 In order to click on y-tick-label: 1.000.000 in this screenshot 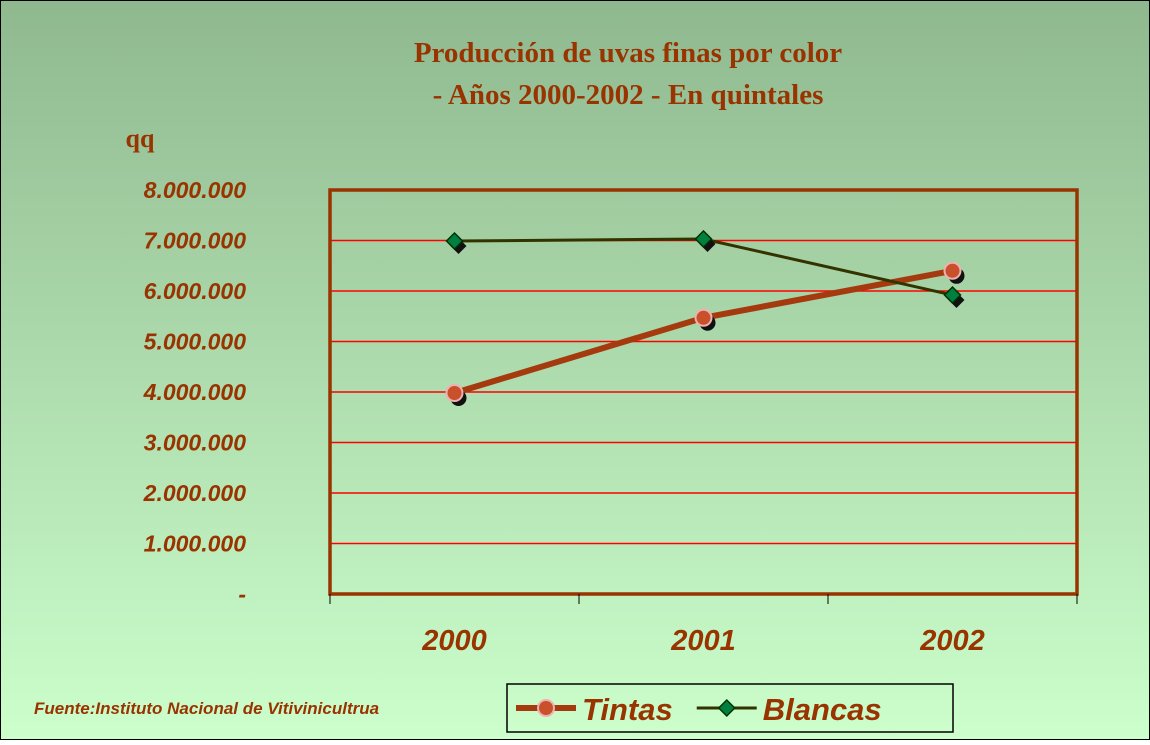, I will do `click(195, 544)`.